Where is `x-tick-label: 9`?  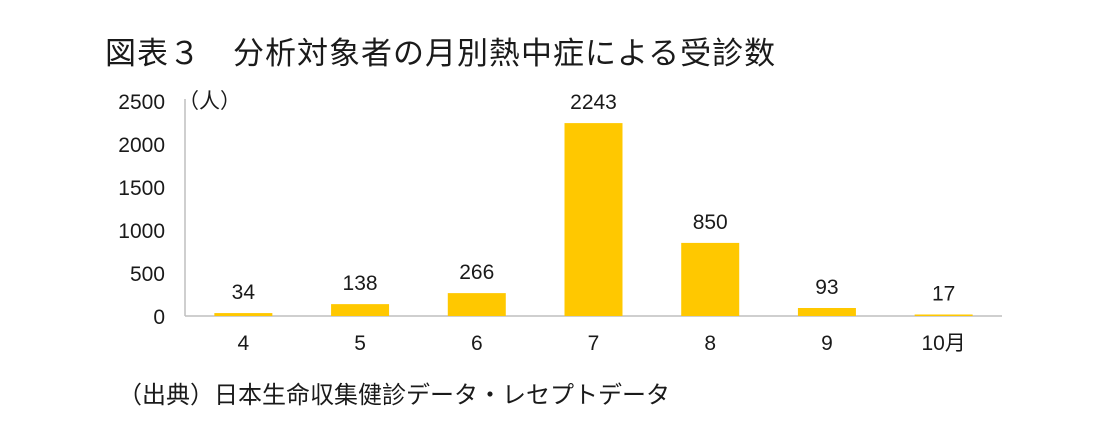
x-tick-label: 9 is located at coordinates (827, 343).